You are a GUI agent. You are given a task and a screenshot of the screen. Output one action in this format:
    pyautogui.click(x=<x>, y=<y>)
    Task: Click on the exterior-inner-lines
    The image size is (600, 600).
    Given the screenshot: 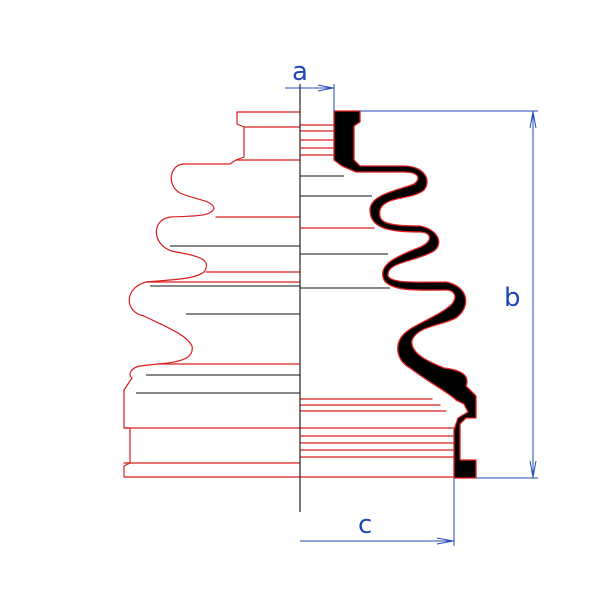 What is the action you would take?
    pyautogui.click(x=218, y=319)
    